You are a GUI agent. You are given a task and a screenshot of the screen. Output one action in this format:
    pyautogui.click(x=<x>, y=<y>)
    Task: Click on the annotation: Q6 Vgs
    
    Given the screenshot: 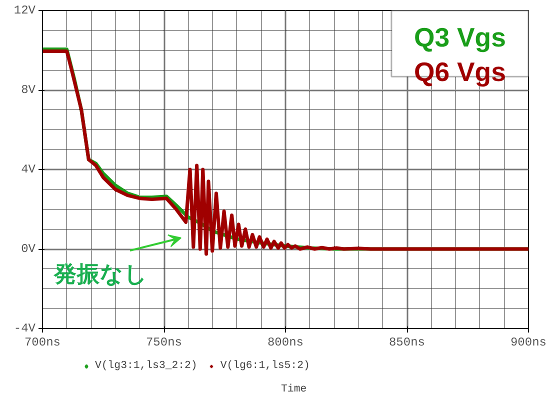 What is the action you would take?
    pyautogui.click(x=460, y=71)
    